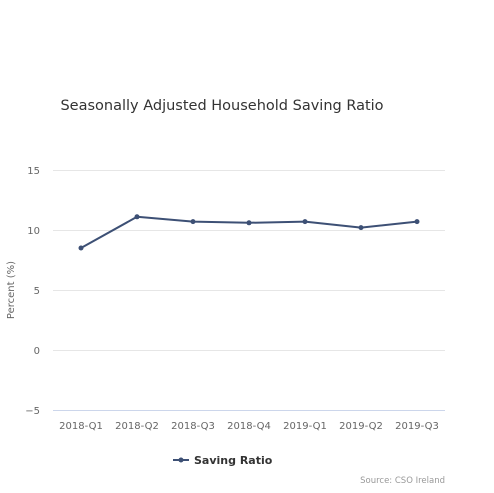 Image resolution: width=494 pixels, height=493 pixels. Describe the element at coordinates (361, 426) in the screenshot. I see `x-tick-label: 2019-Q2` at that location.